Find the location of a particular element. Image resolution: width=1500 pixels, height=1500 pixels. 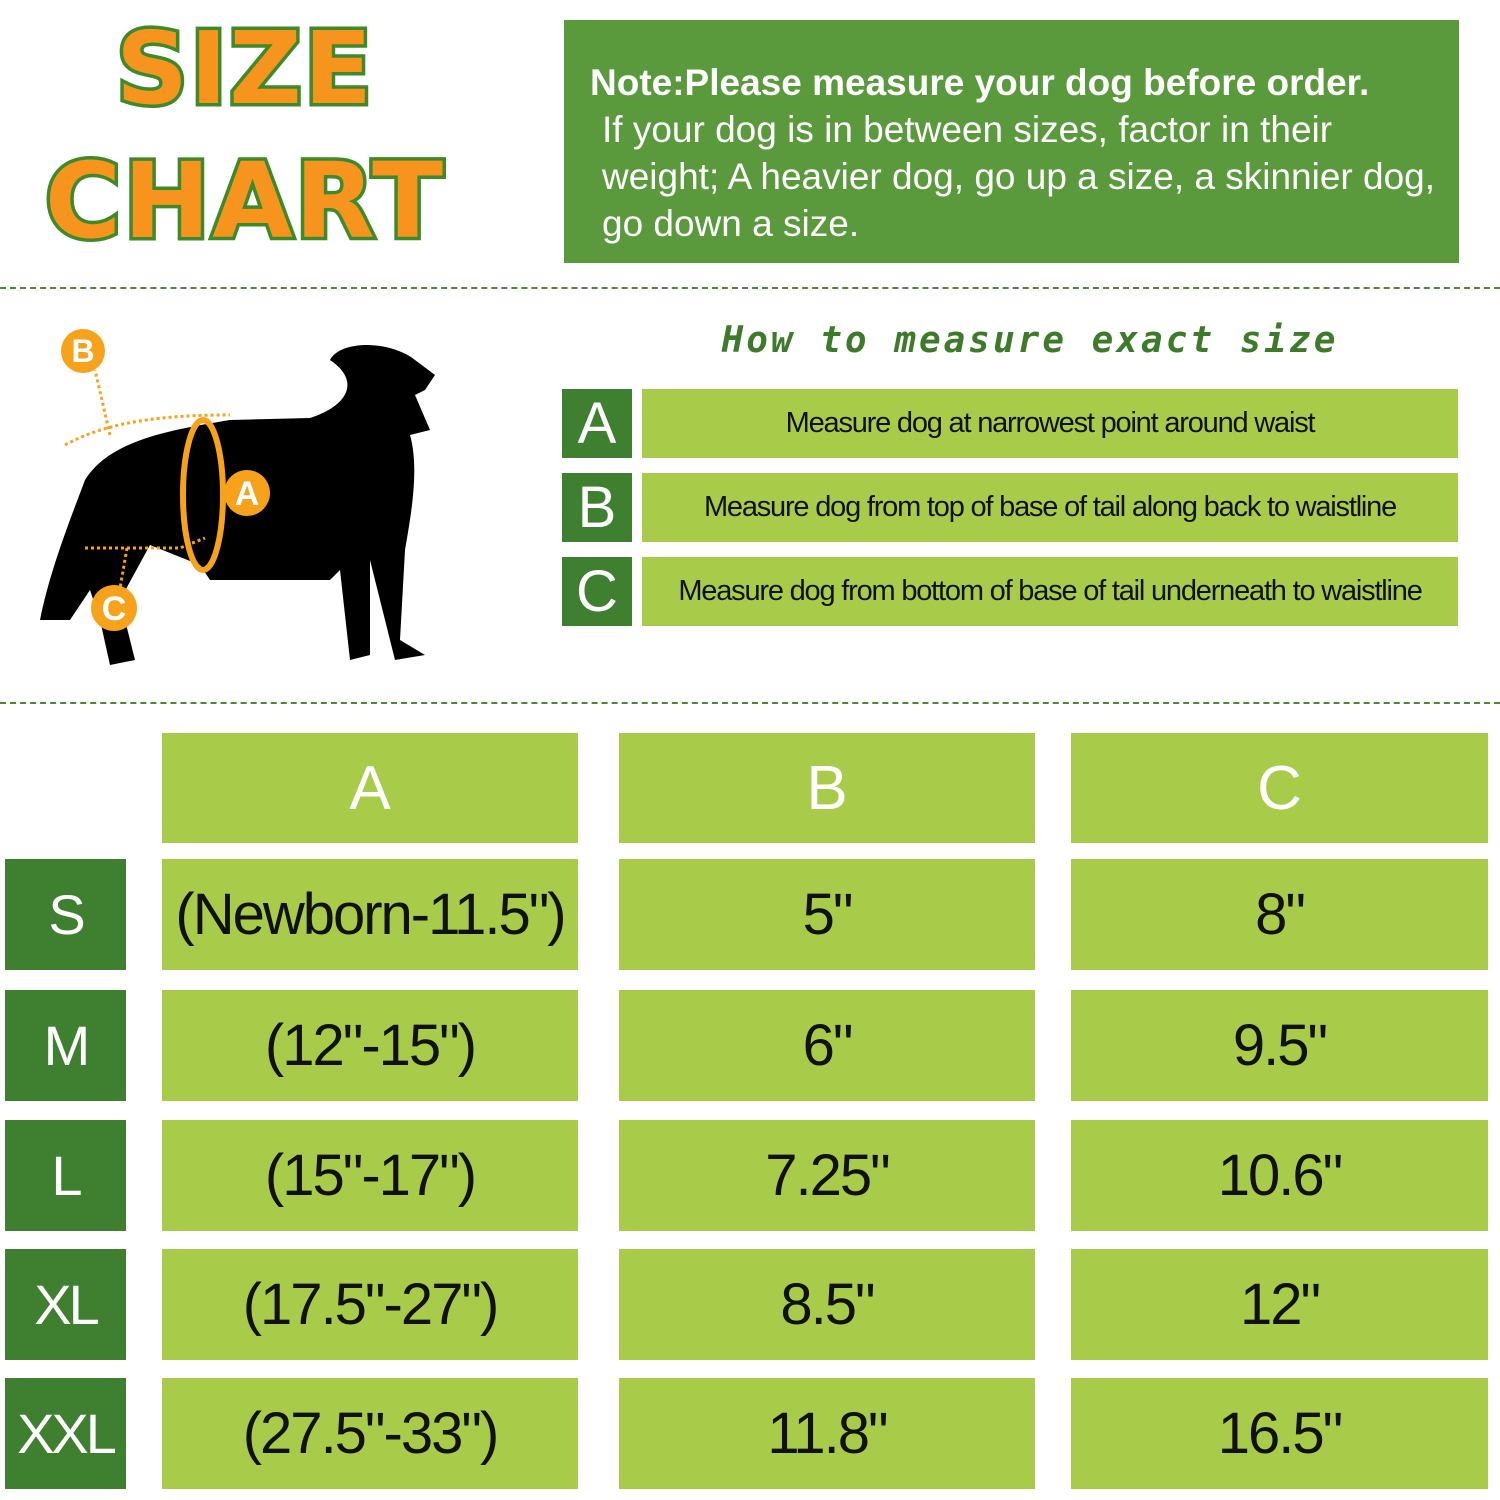

header-a: A is located at coordinates (370, 788).